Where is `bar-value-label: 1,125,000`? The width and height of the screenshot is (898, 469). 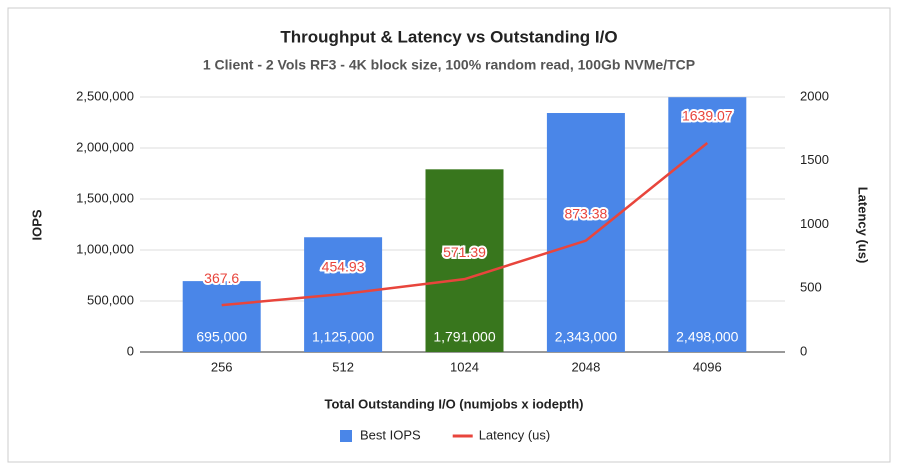 bar-value-label: 1,125,000 is located at coordinates (343, 337).